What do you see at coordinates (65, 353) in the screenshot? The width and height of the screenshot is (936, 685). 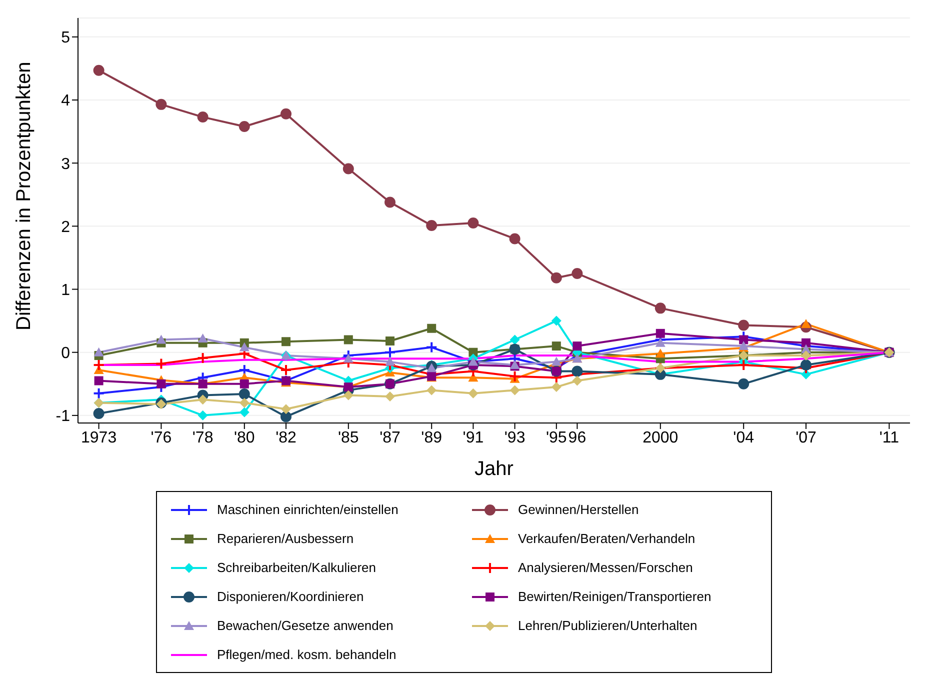 I see `y-tick-label: 0` at bounding box center [65, 353].